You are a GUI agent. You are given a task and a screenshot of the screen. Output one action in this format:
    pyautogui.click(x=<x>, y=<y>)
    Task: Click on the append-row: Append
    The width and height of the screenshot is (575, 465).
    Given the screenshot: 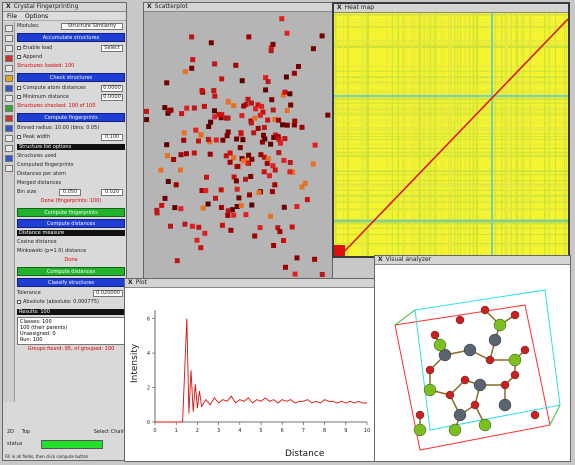 What is the action you would take?
    pyautogui.click(x=71, y=57)
    